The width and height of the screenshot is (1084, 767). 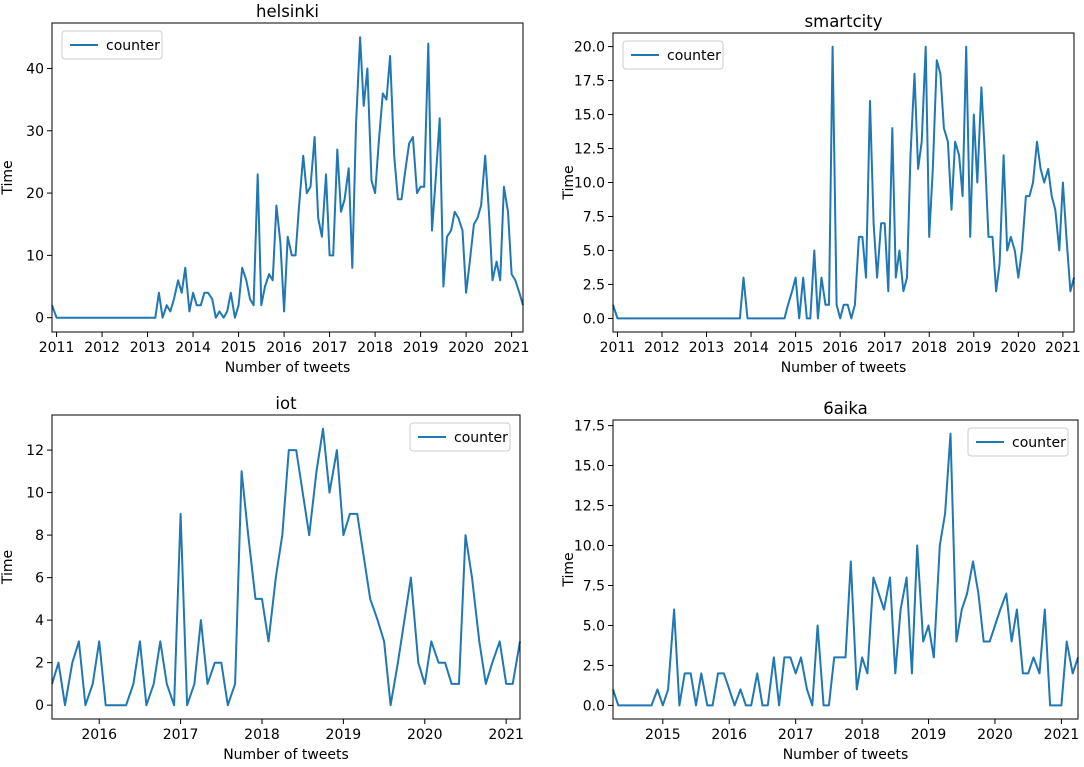 What do you see at coordinates (844, 21) in the screenshot?
I see `chart-title: smartcity` at bounding box center [844, 21].